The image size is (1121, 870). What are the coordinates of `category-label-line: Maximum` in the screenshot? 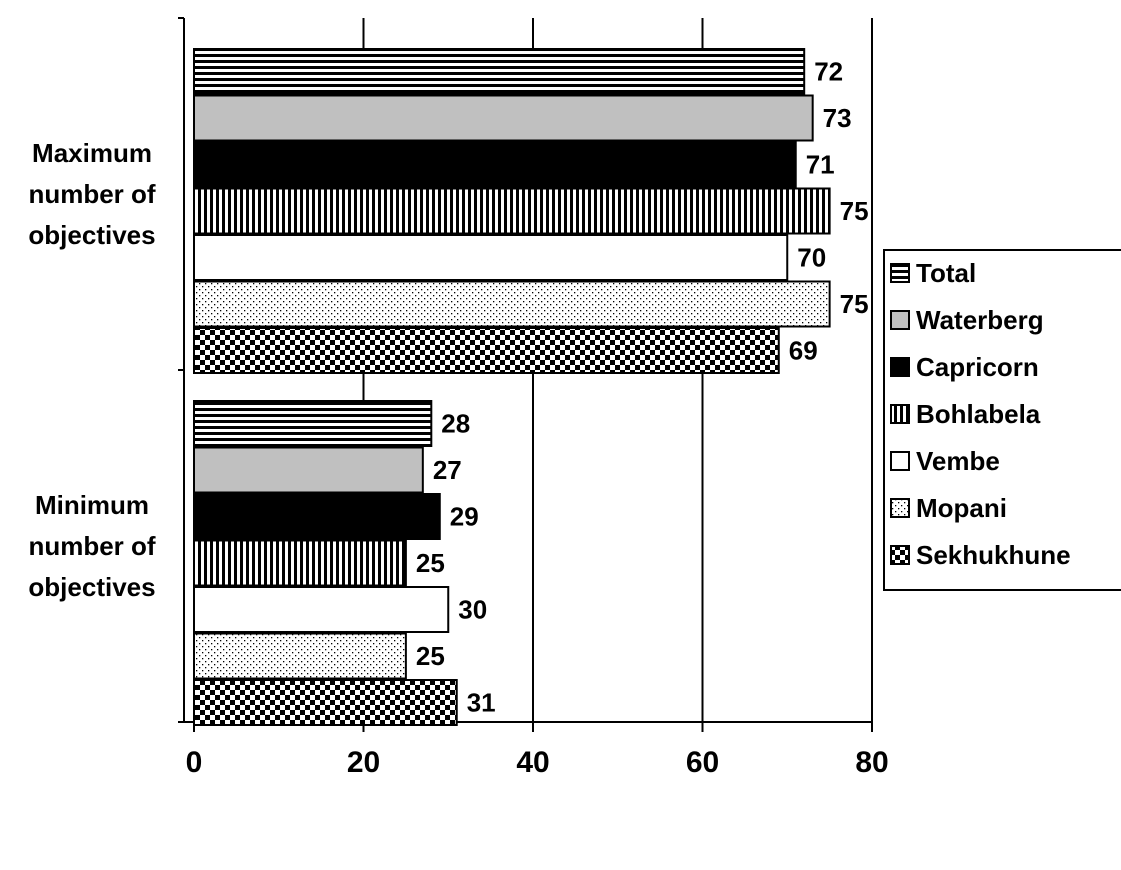 It's located at (92, 153).